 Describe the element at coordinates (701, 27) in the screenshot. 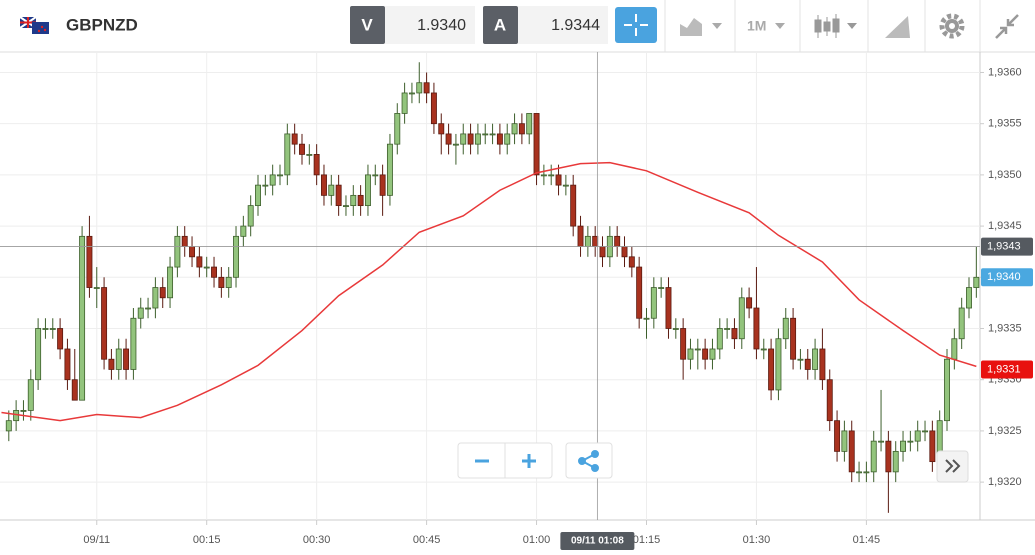

I see `chart-type-button` at that location.